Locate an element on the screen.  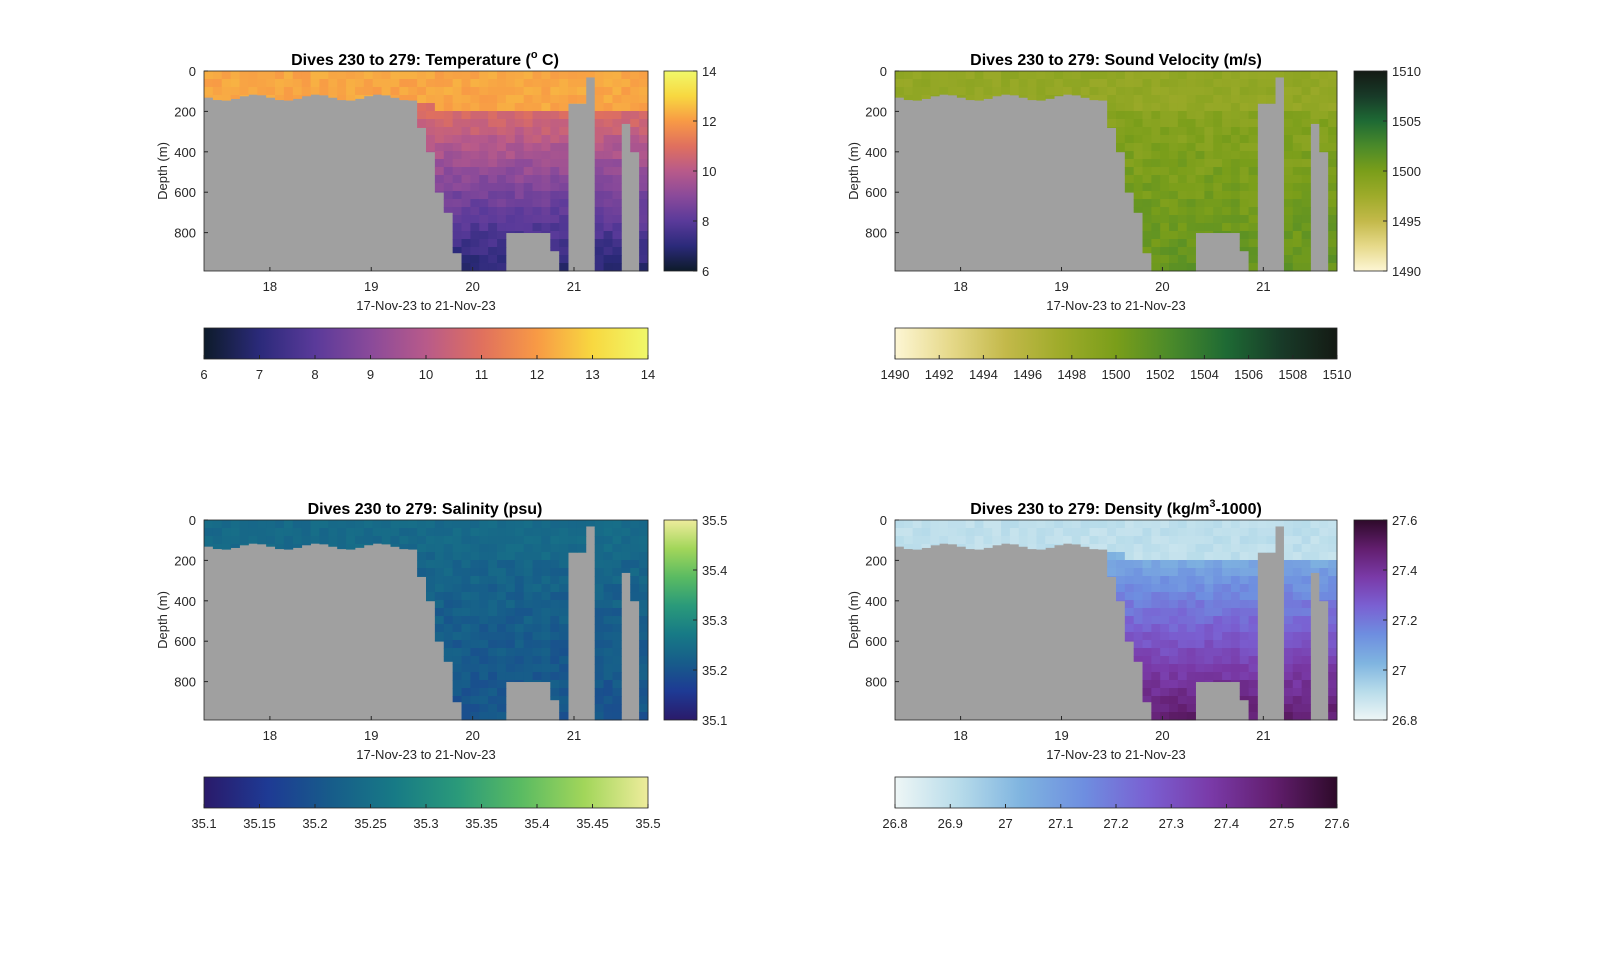
y-tick-label: 0 is located at coordinates (883, 71).